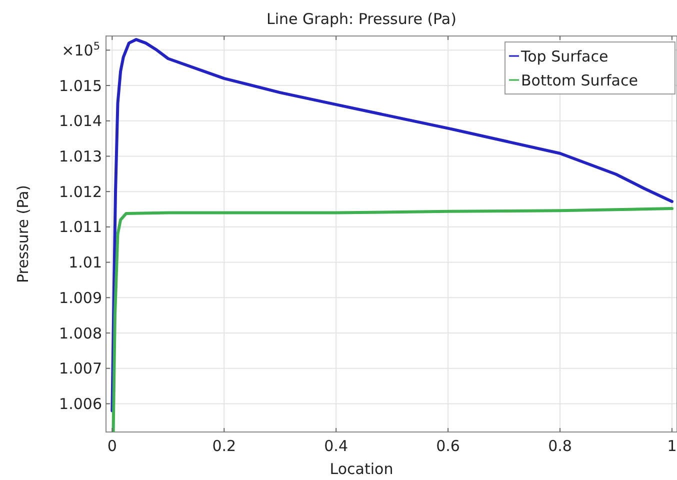  Describe the element at coordinates (672, 446) in the screenshot. I see `x-tick-label: 1` at that location.